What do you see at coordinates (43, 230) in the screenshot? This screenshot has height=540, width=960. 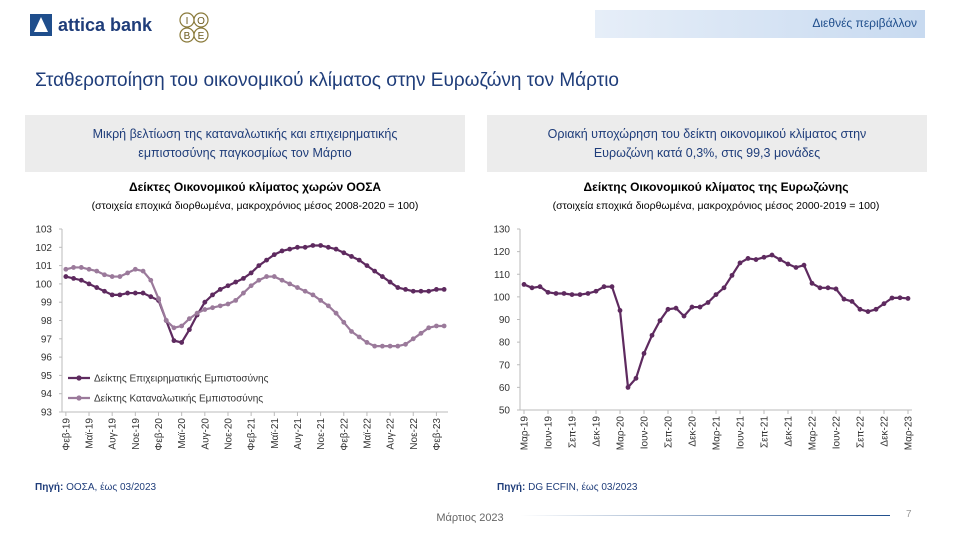 I see `y-tick-label: 103` at bounding box center [43, 230].